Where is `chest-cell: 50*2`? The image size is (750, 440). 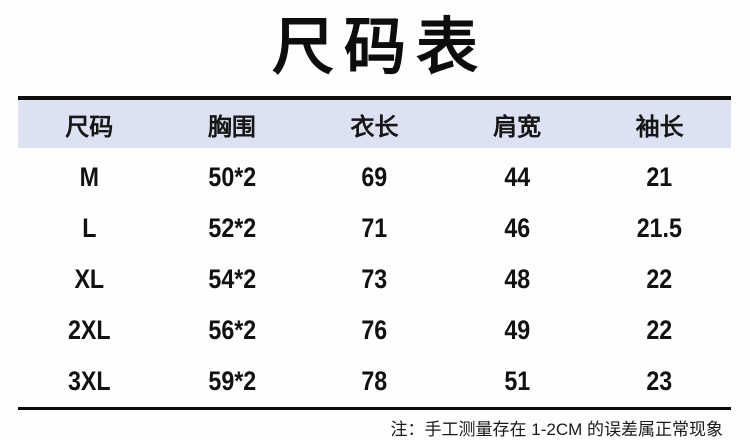
chest-cell: 50*2 is located at coordinates (231, 177).